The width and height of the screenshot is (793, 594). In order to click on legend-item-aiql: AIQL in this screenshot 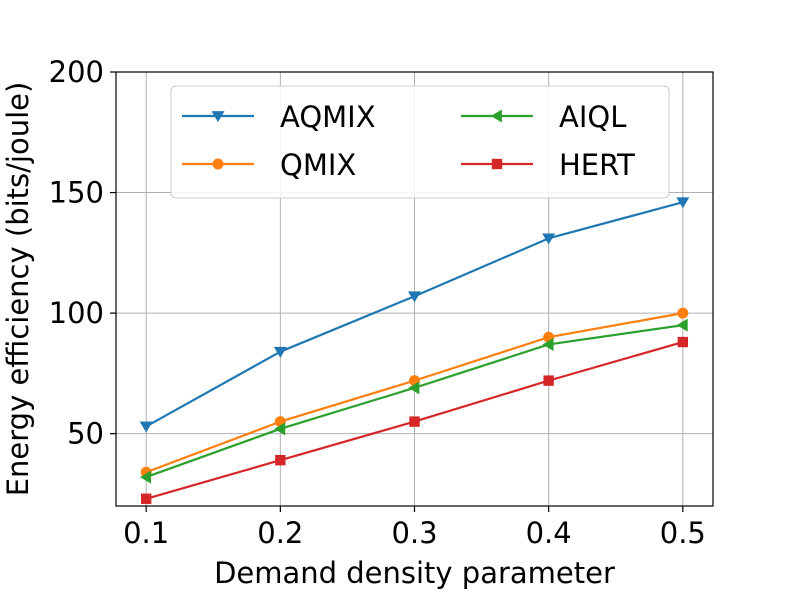, I will do `click(543, 117)`.